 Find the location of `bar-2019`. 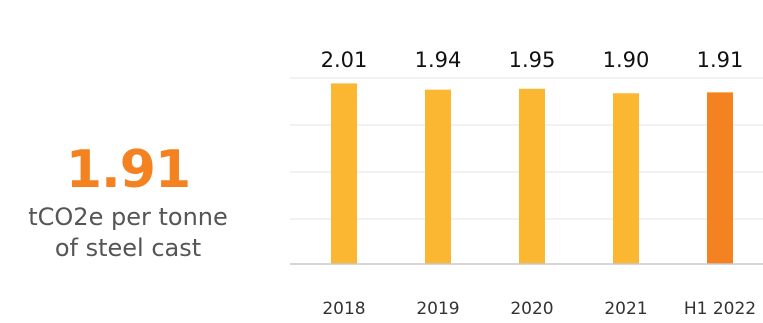

bar-2019 is located at coordinates (438, 177).